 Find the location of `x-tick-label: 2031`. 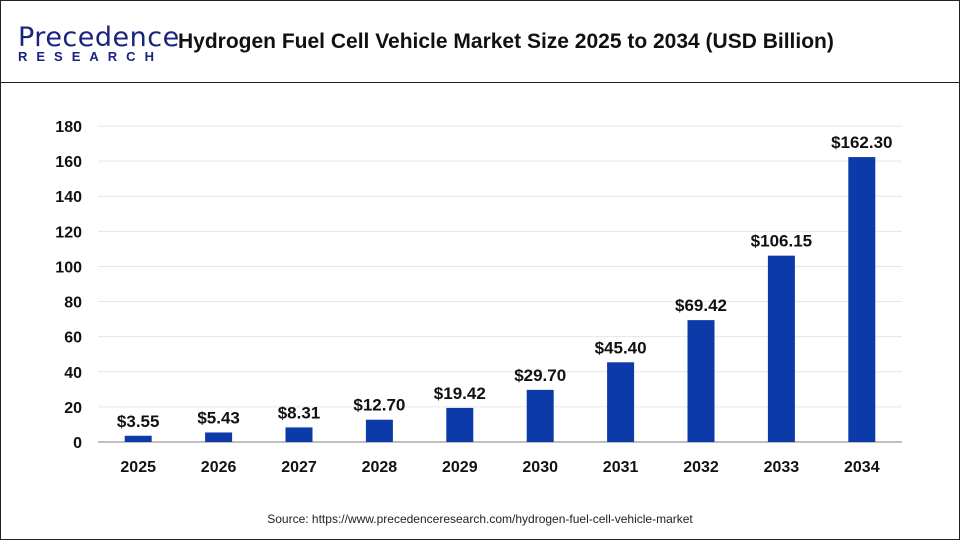

x-tick-label: 2031 is located at coordinates (621, 467).